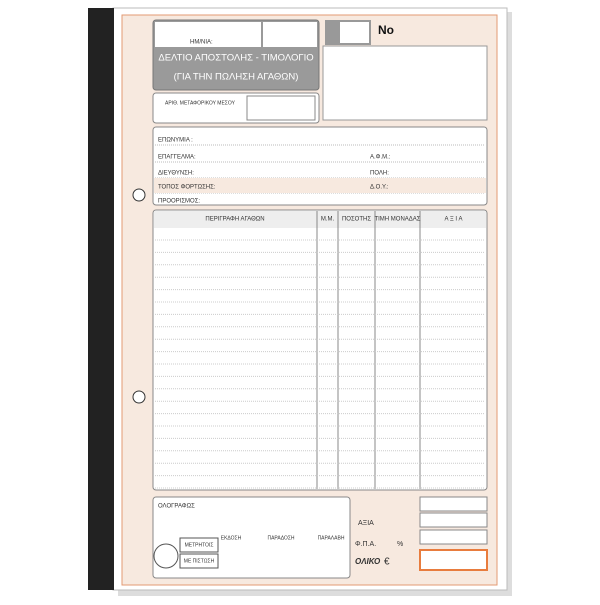 The height and width of the screenshot is (605, 600). Describe the element at coordinates (176, 174) in the screenshot. I see `customer-field: ΔΙΕΥΘΥΝΣΗ:` at that location.